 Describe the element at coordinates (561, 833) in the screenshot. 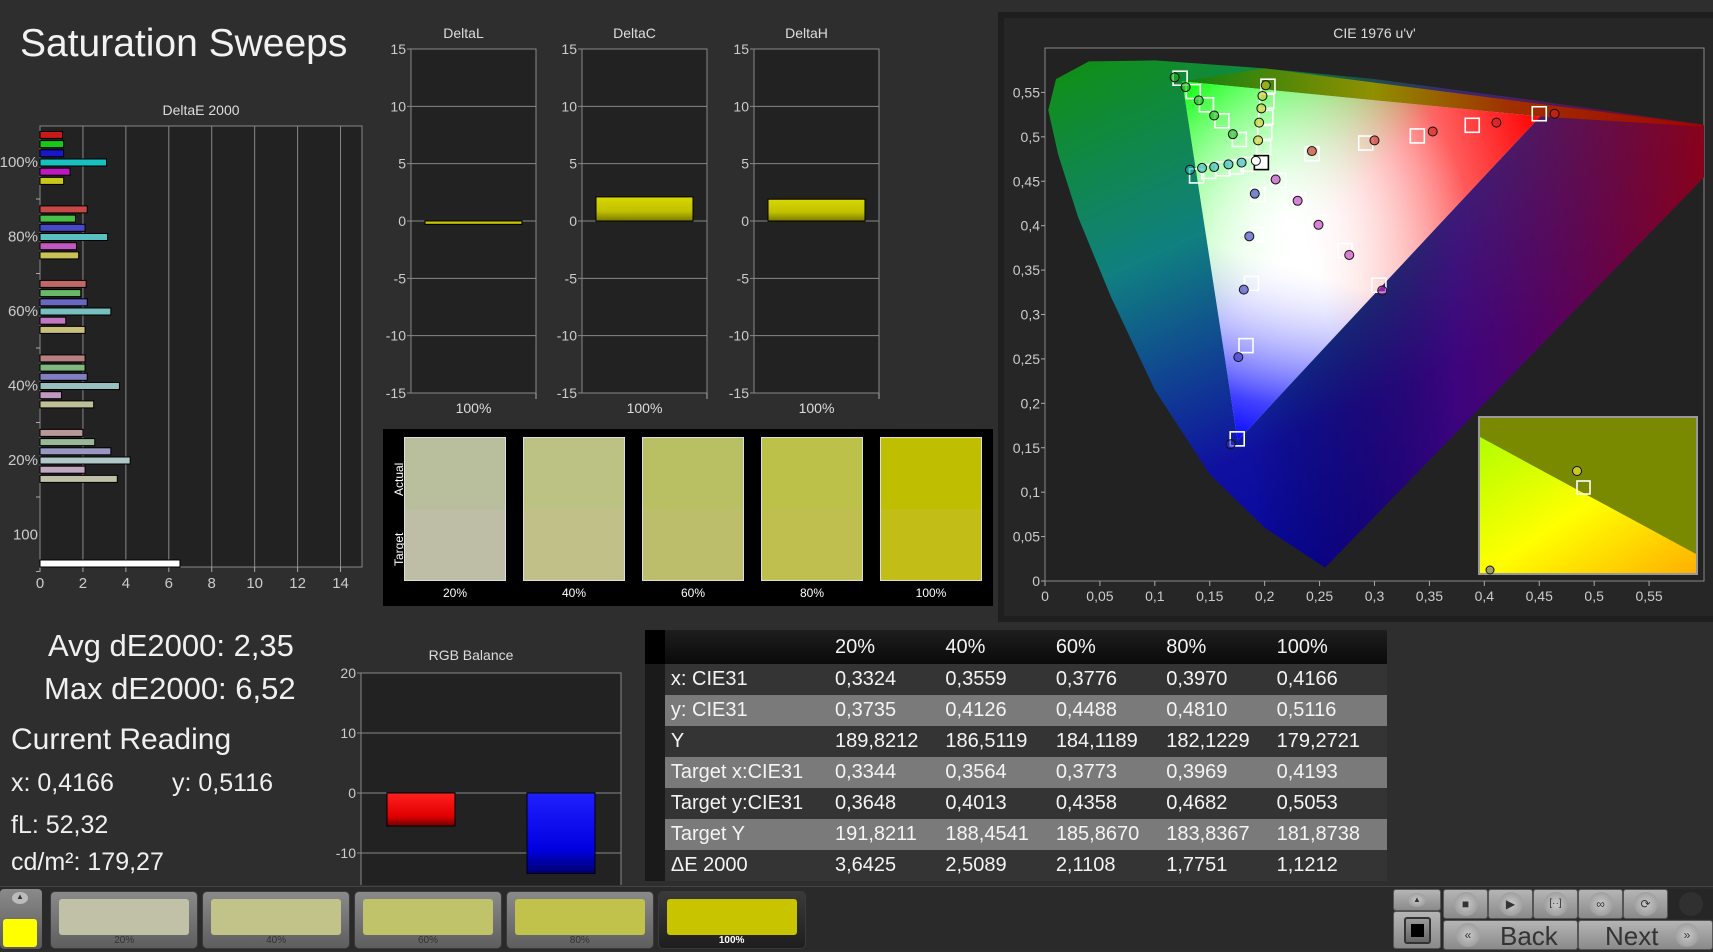

I see `rgb-bar-blue` at that location.